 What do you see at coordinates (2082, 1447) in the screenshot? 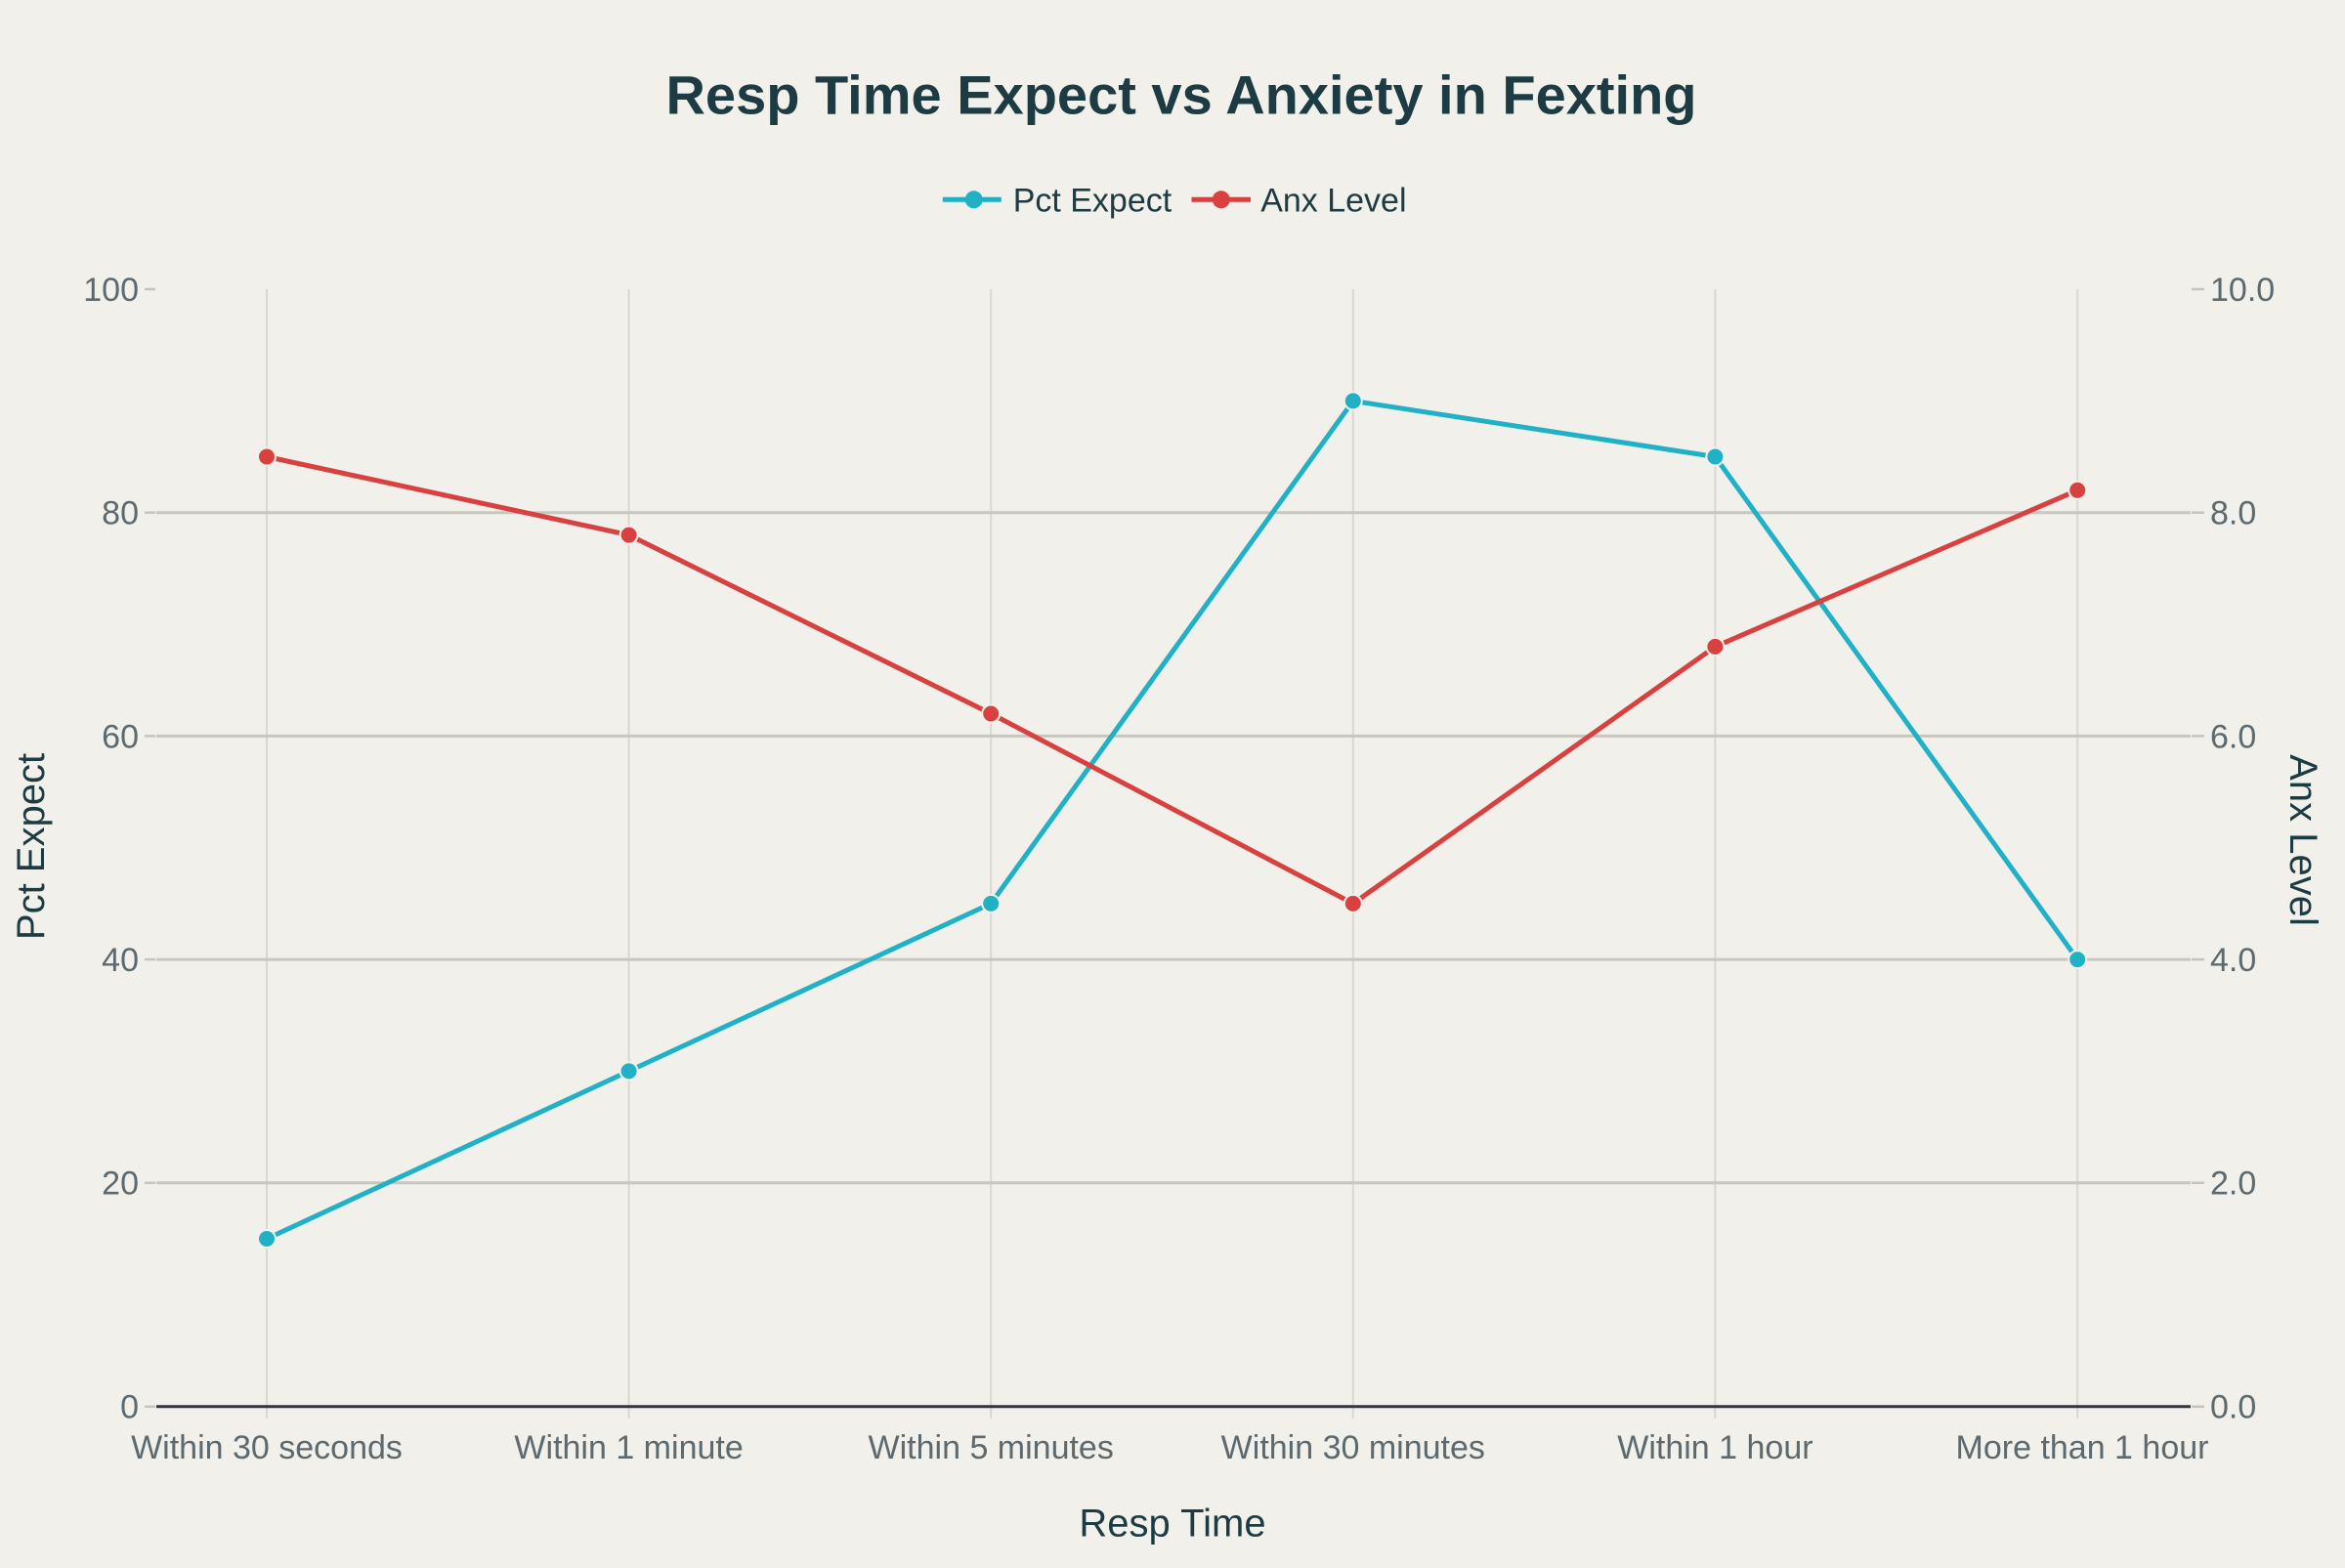
I see `svg-text: More than 1 hour` at bounding box center [2082, 1447].